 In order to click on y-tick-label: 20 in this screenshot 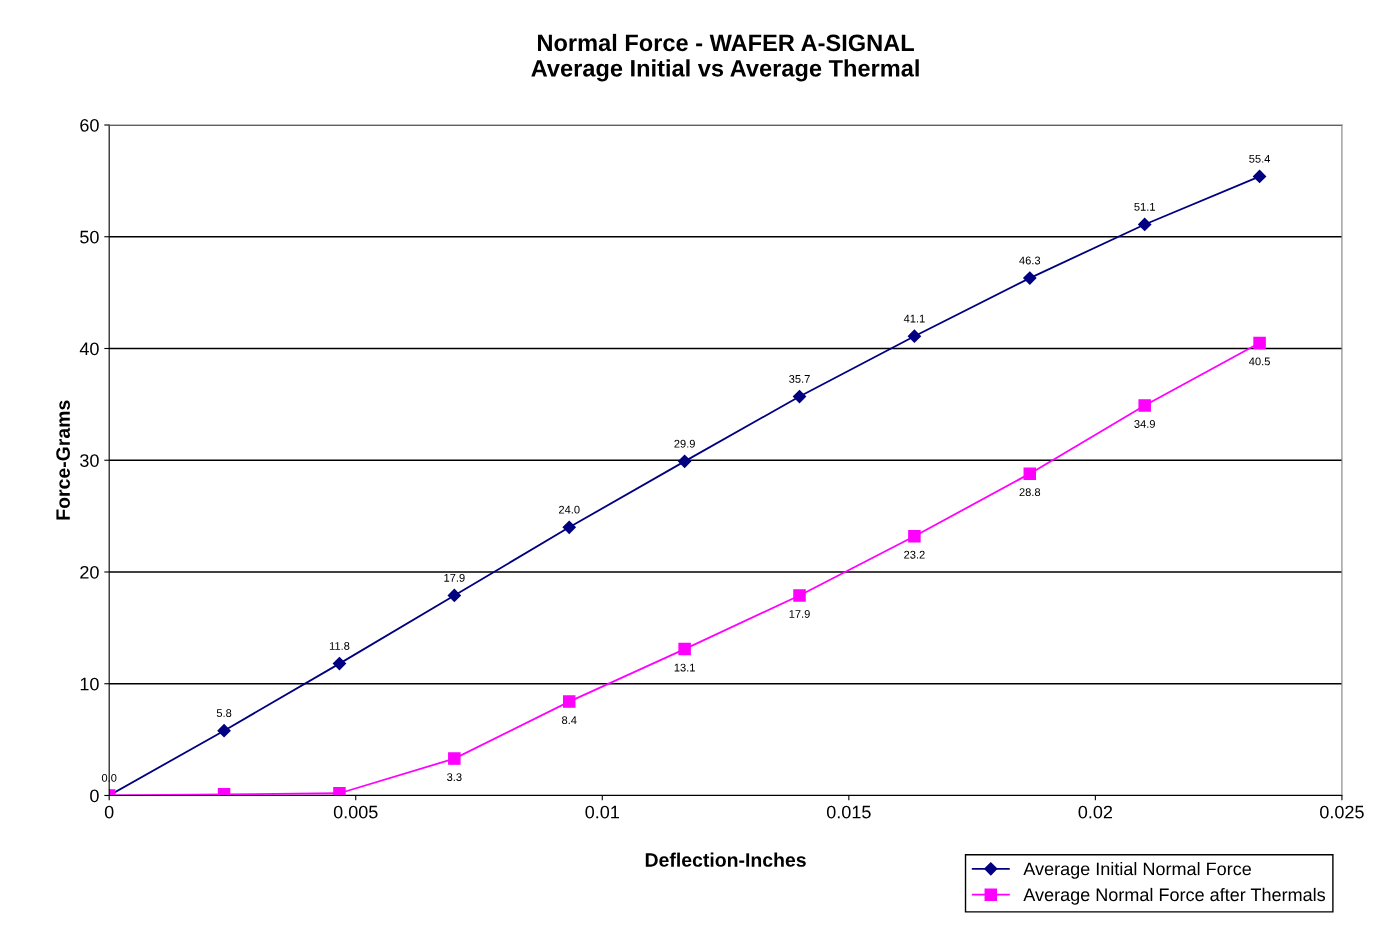, I will do `click(89, 572)`.